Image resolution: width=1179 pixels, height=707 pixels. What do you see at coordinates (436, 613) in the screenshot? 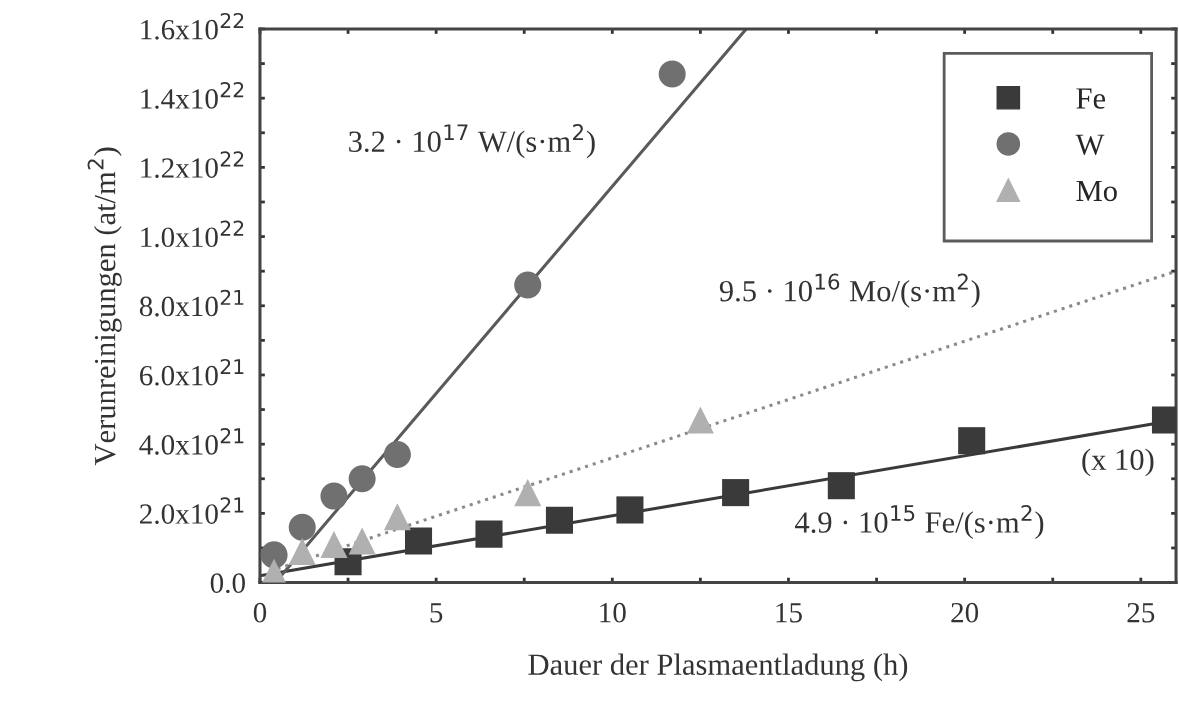
I see `x-tick-label: 5` at bounding box center [436, 613].